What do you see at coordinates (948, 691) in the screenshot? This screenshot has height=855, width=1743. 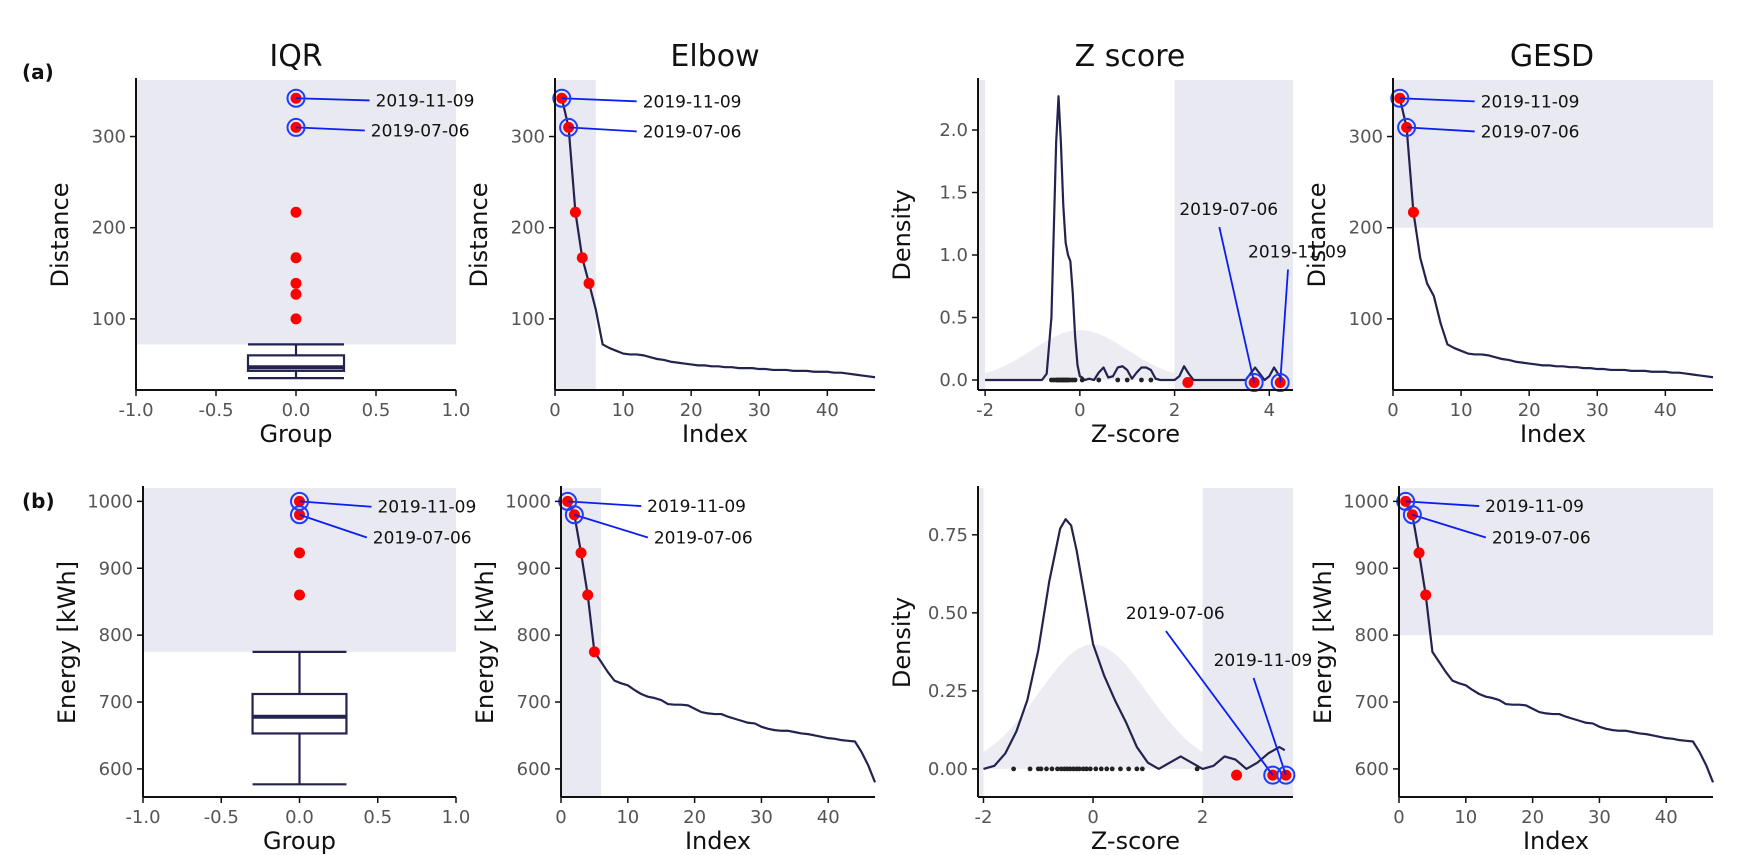 I see `y-tick-label: 0.25` at bounding box center [948, 691].